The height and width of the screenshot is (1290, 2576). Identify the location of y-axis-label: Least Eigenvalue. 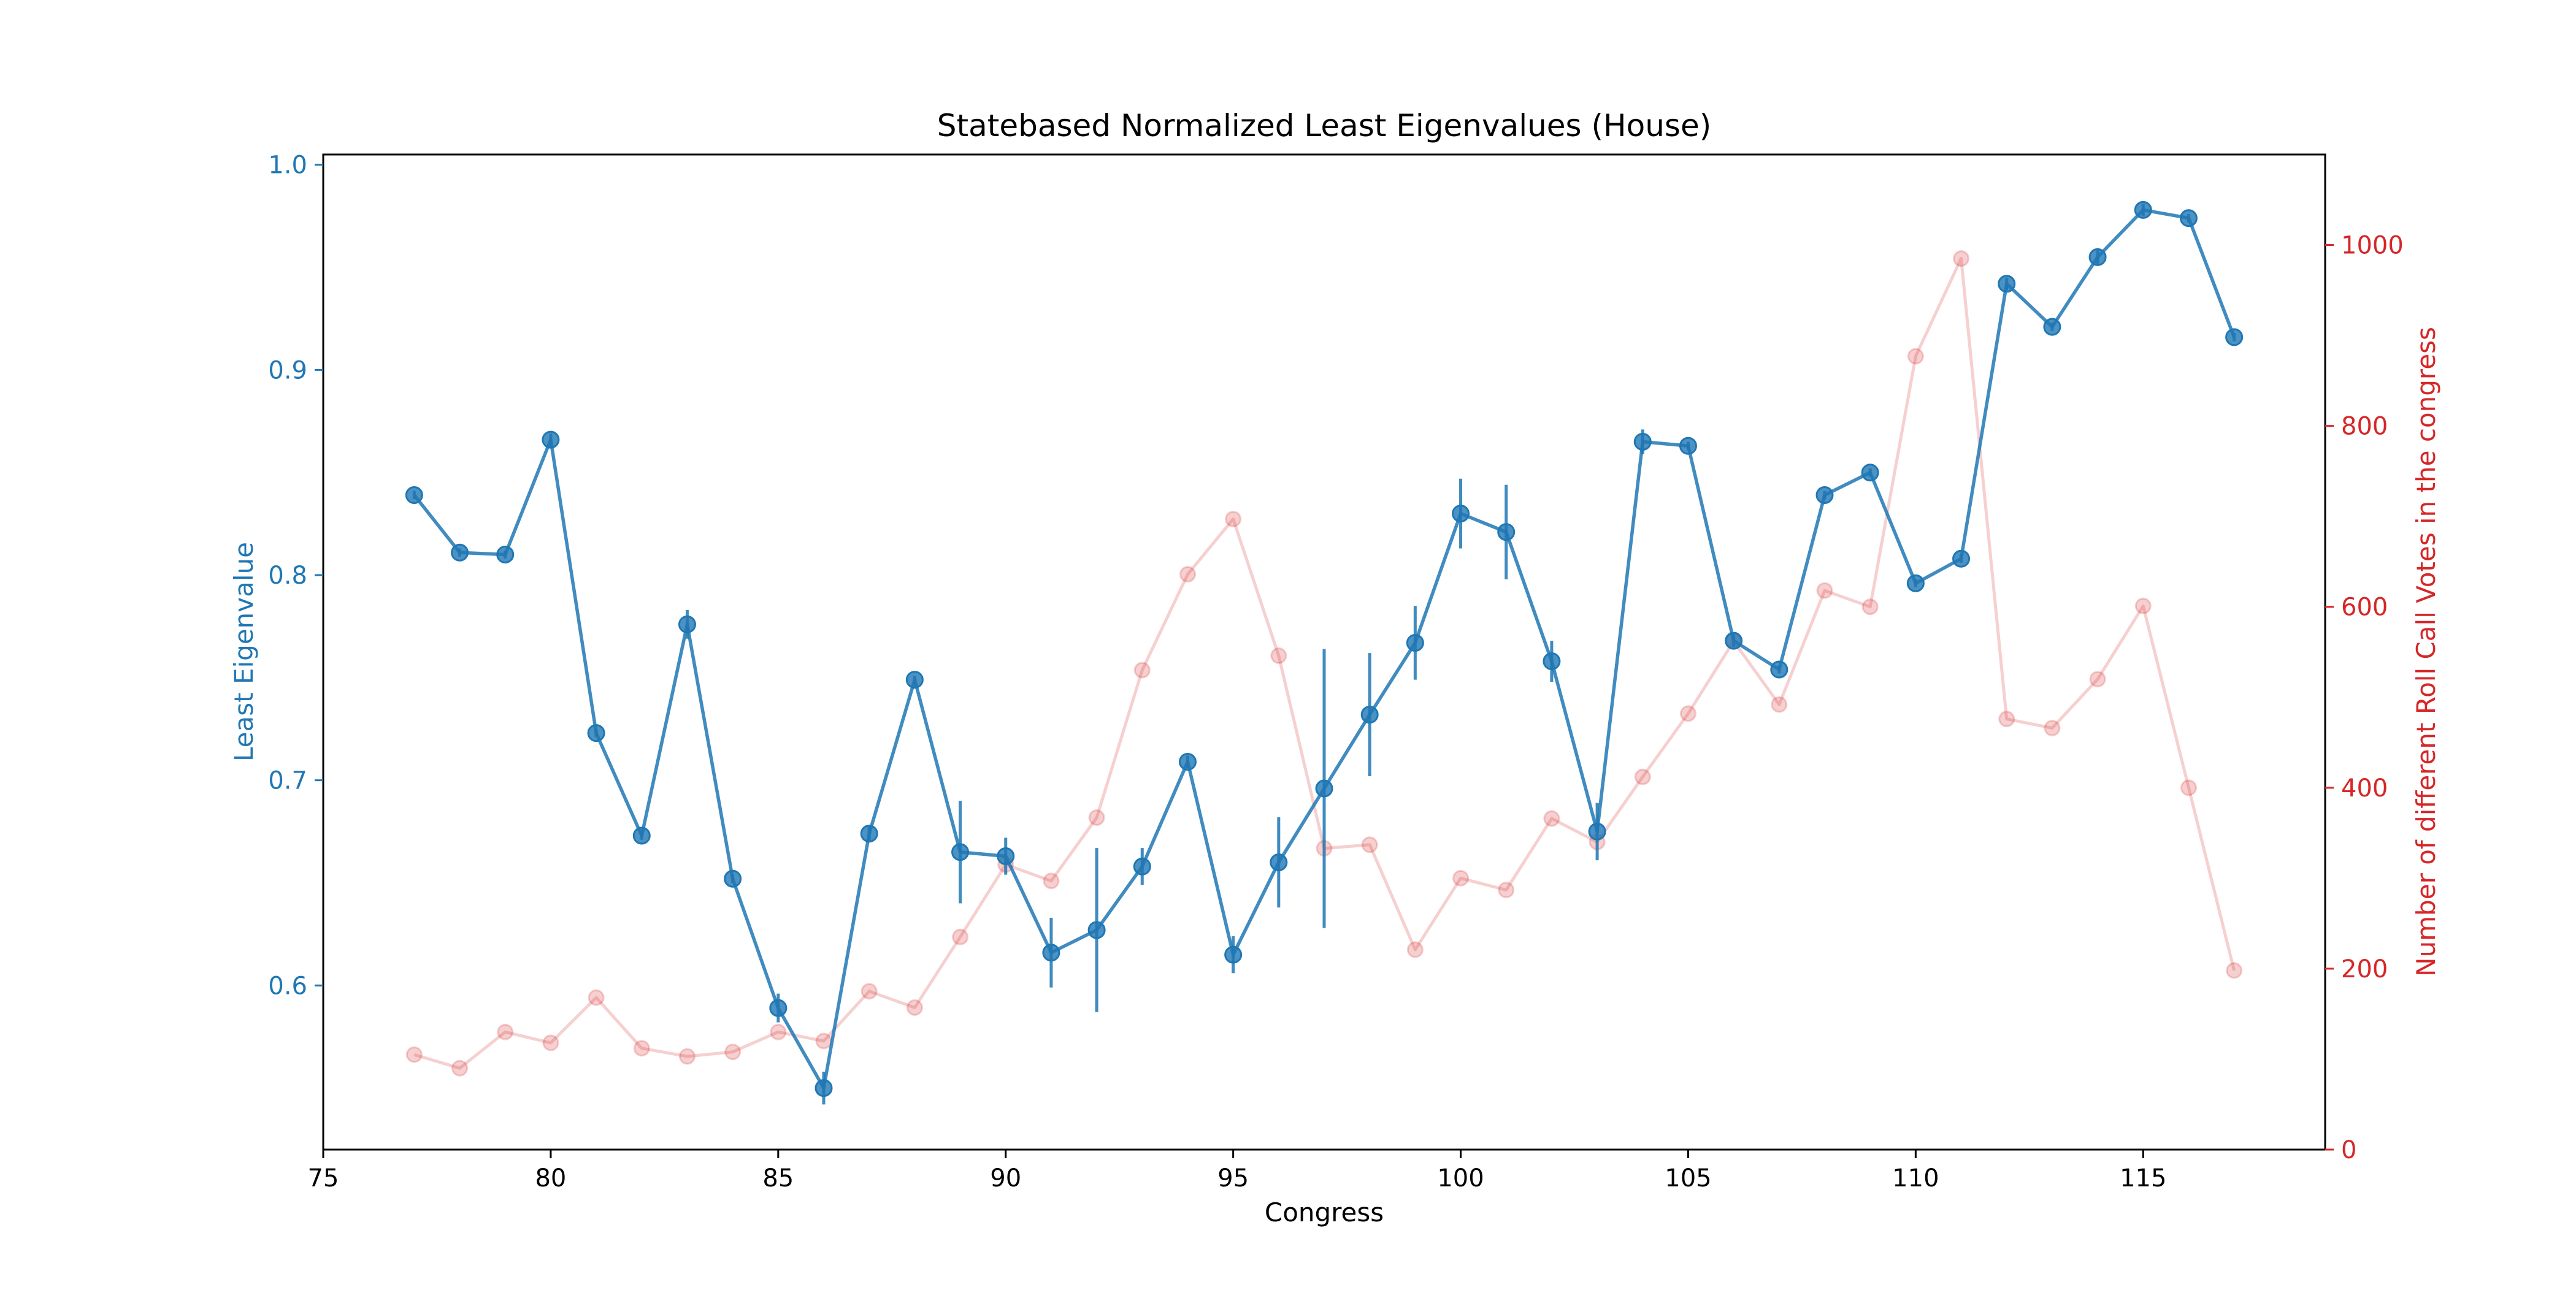
(244, 652).